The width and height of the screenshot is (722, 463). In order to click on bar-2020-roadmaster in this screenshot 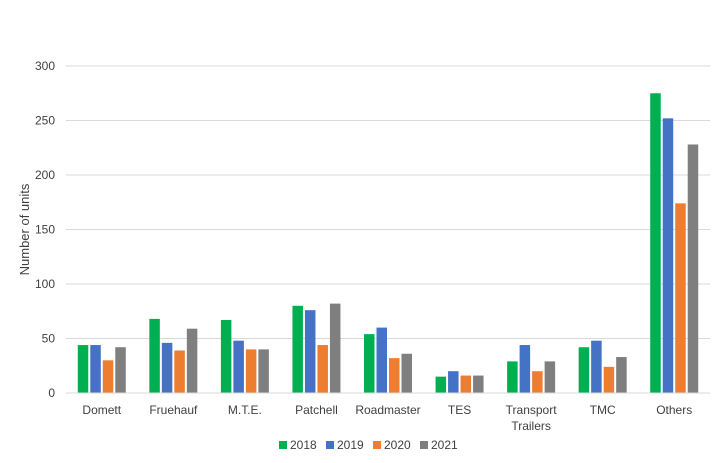, I will do `click(394, 375)`.